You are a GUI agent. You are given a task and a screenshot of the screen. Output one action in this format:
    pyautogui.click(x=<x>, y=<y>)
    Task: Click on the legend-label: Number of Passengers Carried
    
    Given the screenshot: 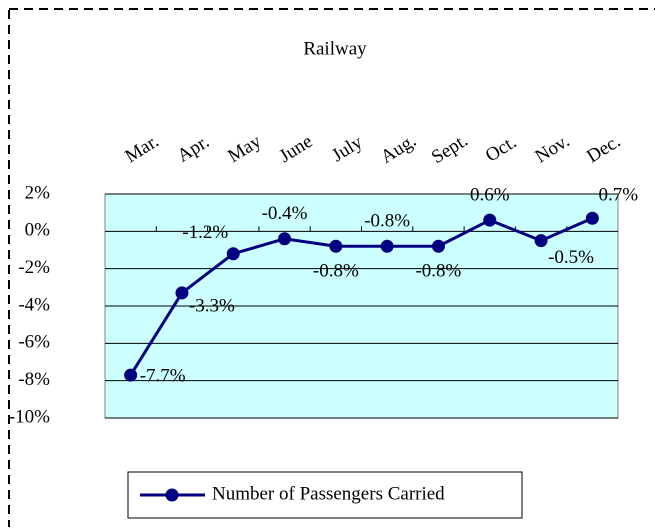 What is the action you would take?
    pyautogui.click(x=328, y=493)
    